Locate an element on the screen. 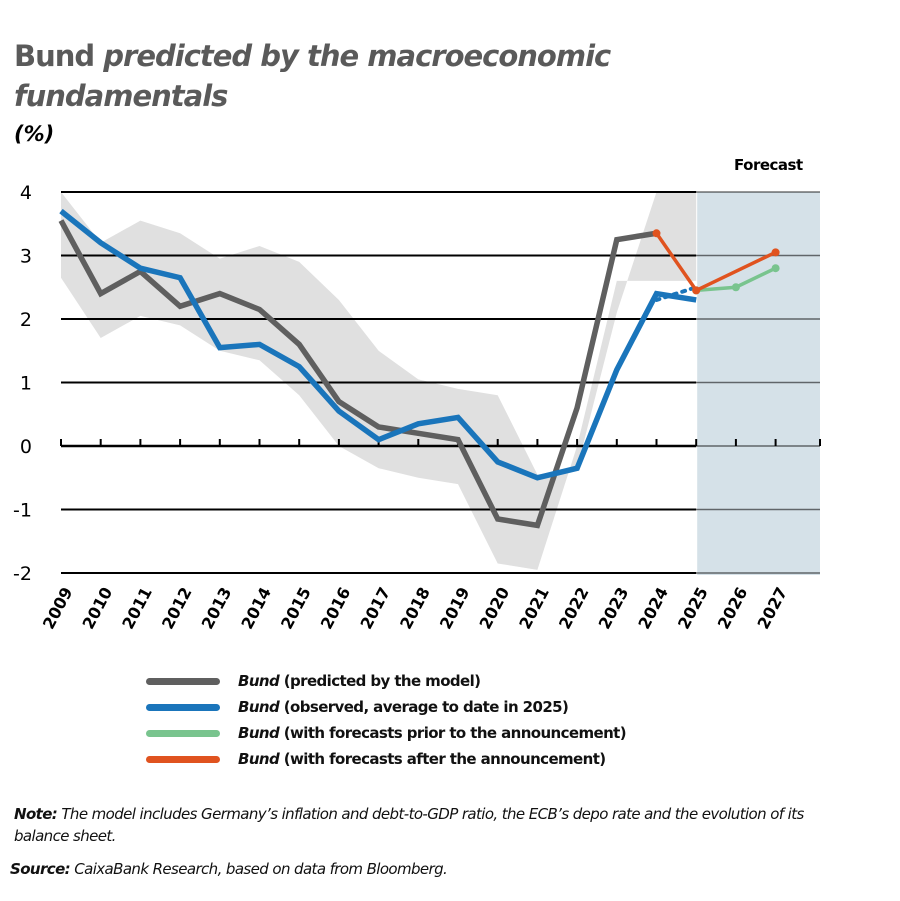 The image size is (900, 901). legend-item: Bund (predicted by the model) is located at coordinates (386, 681).